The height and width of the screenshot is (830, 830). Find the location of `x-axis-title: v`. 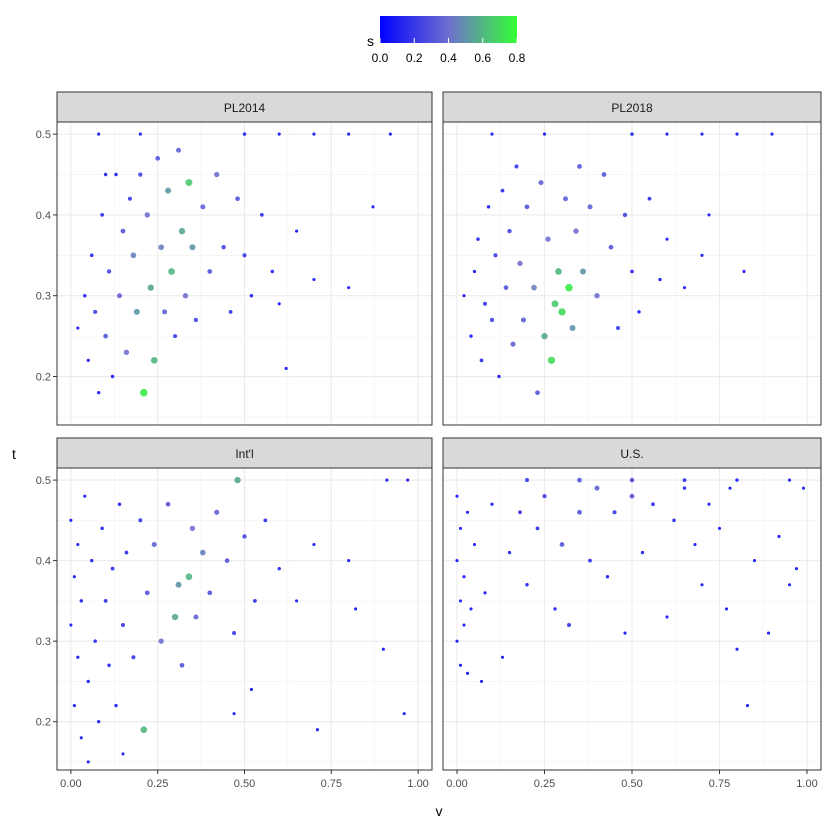

x-axis-title: v is located at coordinates (439, 811).